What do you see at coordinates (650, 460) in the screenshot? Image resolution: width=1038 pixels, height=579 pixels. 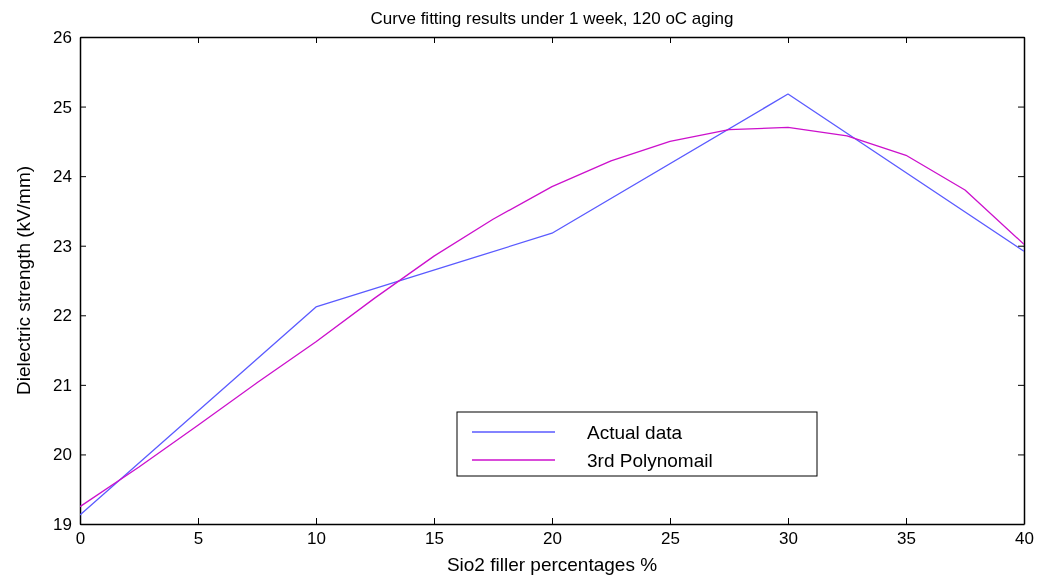 I see `legend-label: 3rd Polynomail` at bounding box center [650, 460].